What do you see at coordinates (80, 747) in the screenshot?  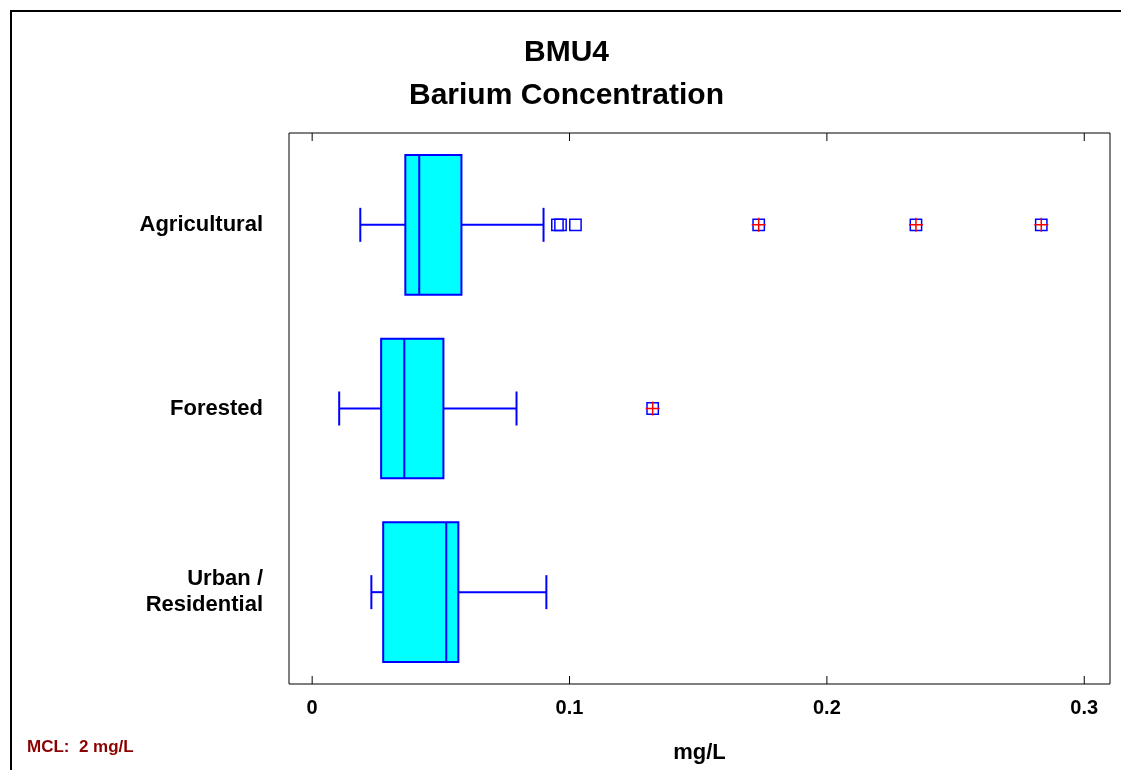 I see `text: MCL: 2 mg/L` at bounding box center [80, 747].